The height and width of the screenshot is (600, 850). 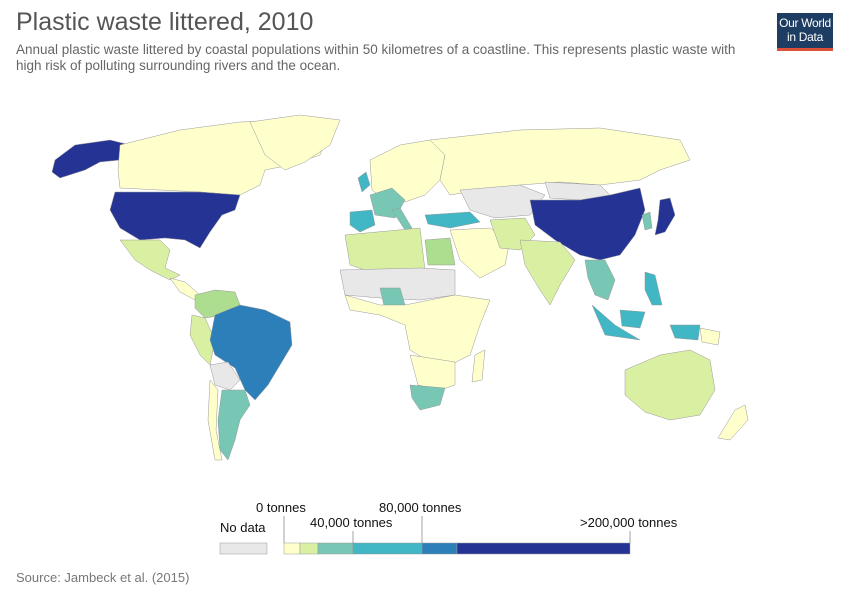 I want to click on color-legend, so click(x=425, y=535).